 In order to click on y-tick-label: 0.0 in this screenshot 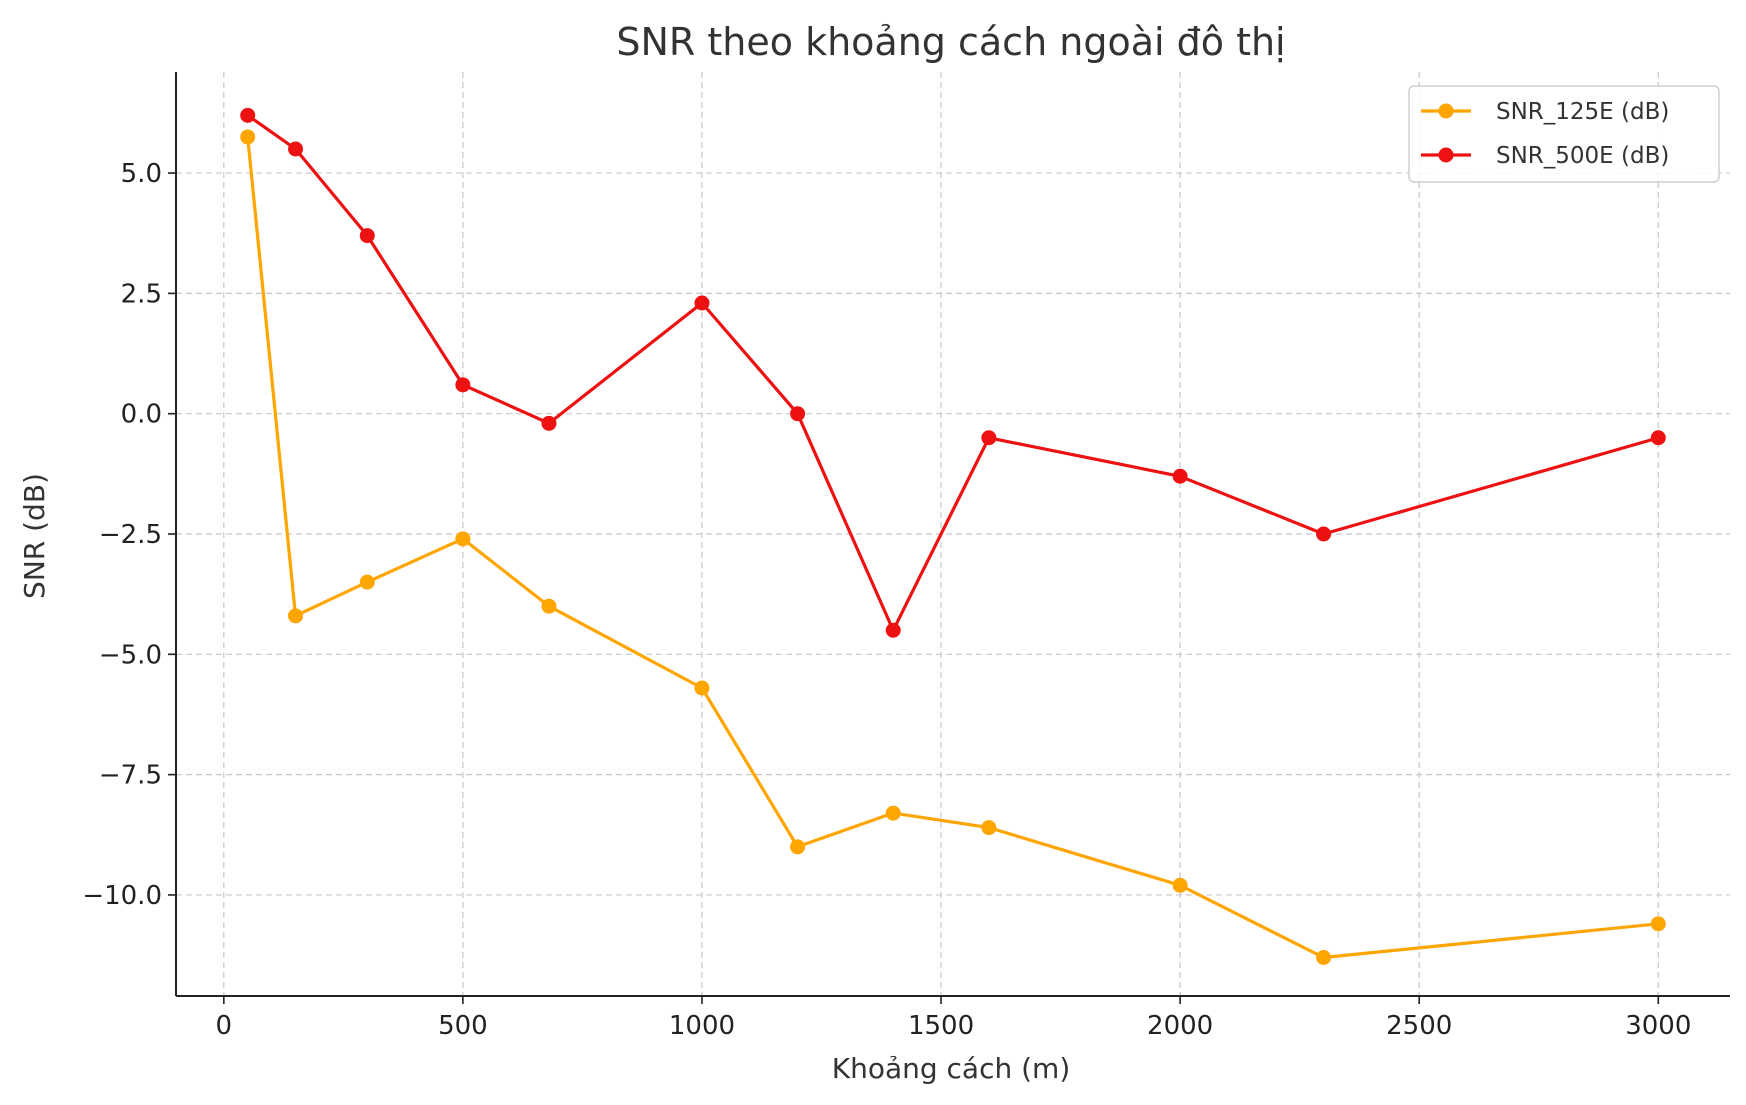, I will do `click(141, 415)`.